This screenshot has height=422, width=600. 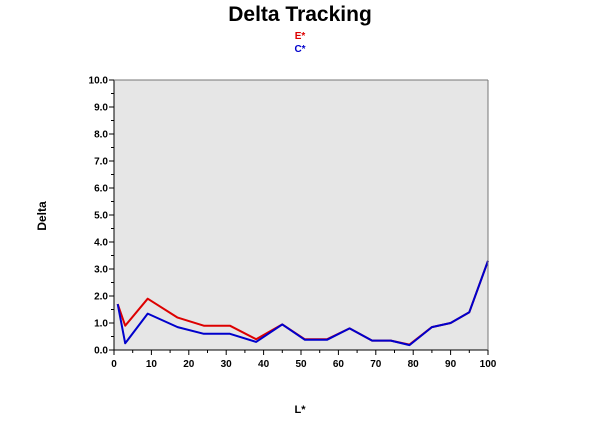 What do you see at coordinates (339, 364) in the screenshot?
I see `x-tick-label-6: 60` at bounding box center [339, 364].